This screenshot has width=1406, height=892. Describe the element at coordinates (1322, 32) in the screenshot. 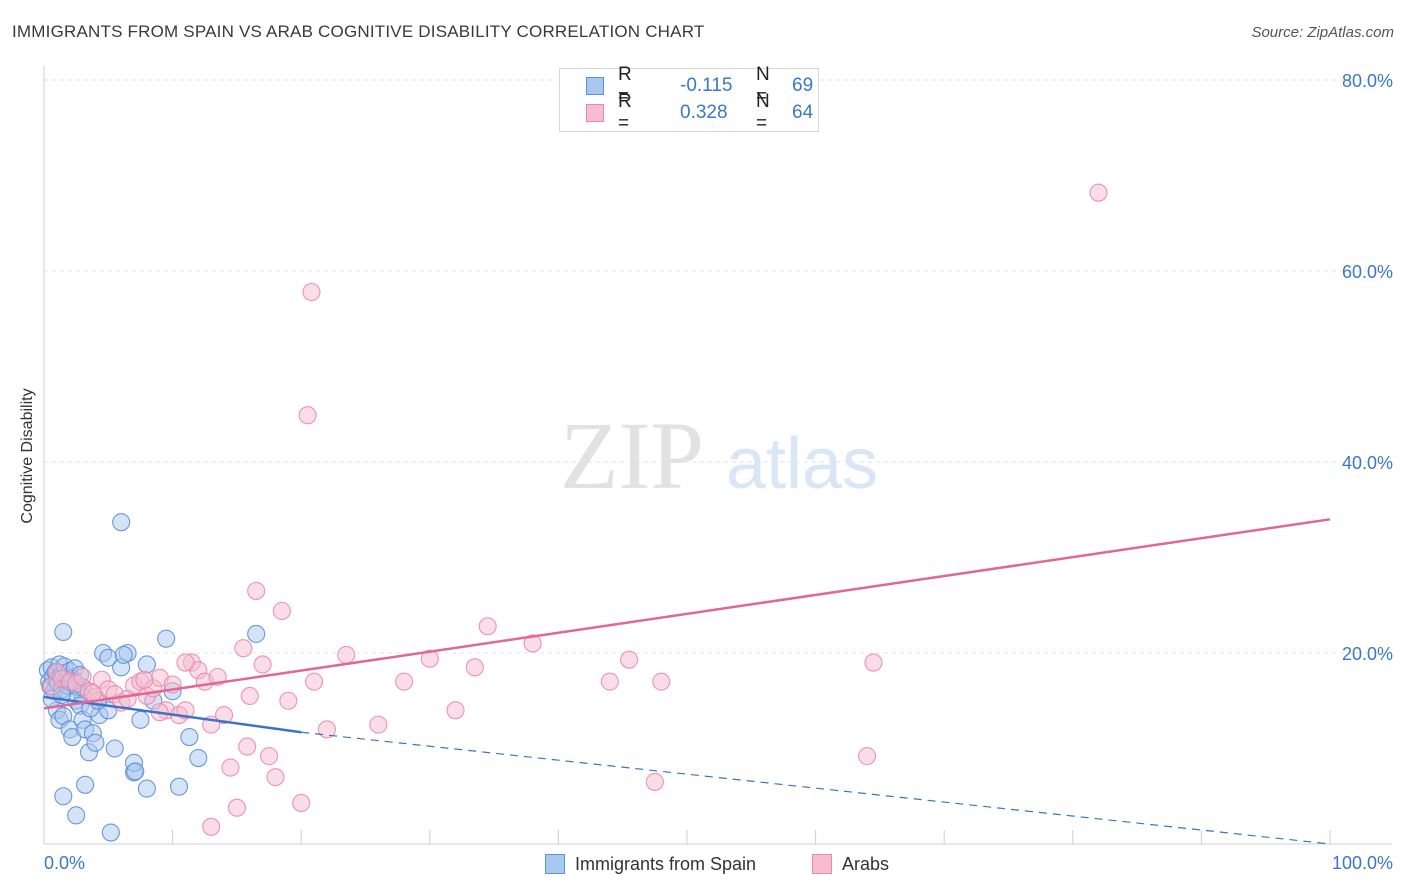

I see `source-label: Source: ZipAtlas.com` at that location.